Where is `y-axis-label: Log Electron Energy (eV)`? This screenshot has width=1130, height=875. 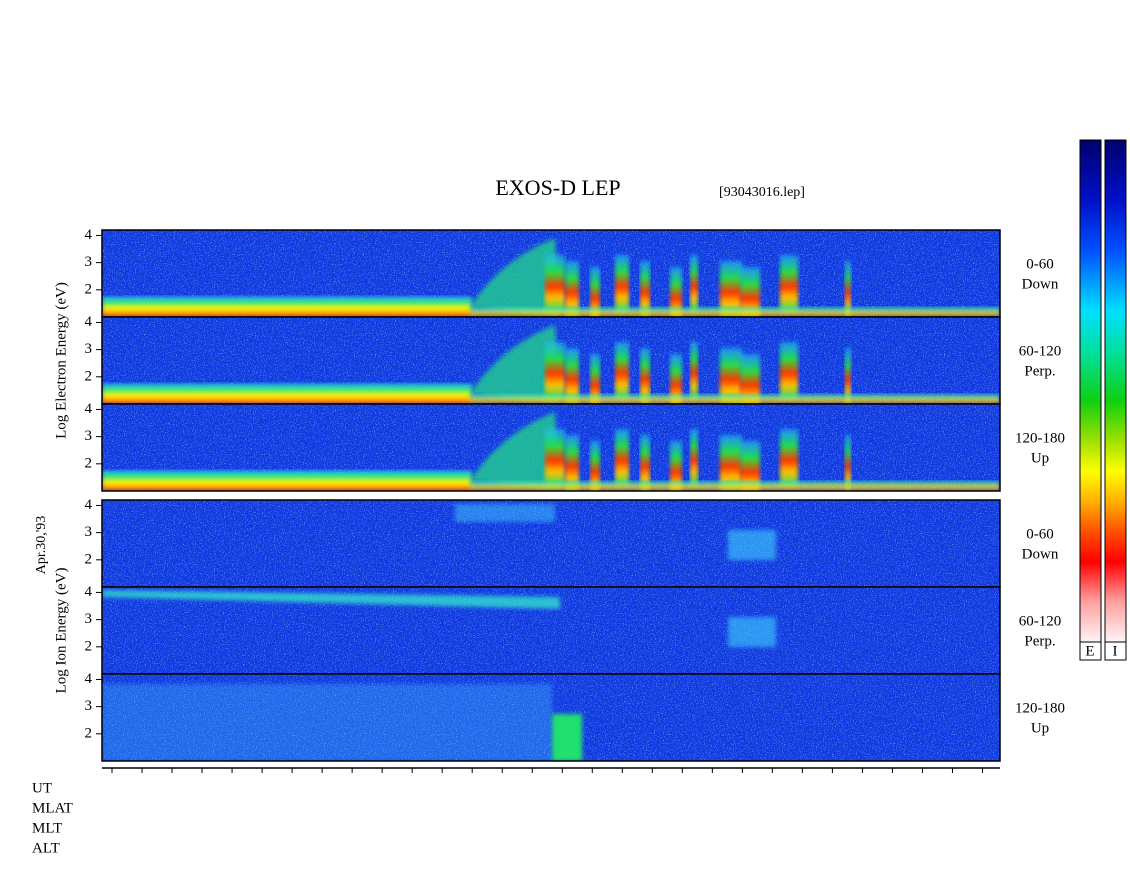
y-axis-label: Log Electron Energy (eV) is located at coordinates (61, 360).